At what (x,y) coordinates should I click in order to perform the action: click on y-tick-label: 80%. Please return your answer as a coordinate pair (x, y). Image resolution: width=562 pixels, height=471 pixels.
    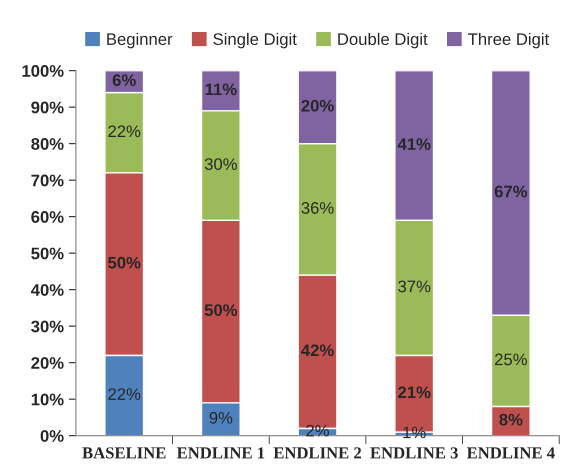
    Looking at the image, I should click on (47, 144).